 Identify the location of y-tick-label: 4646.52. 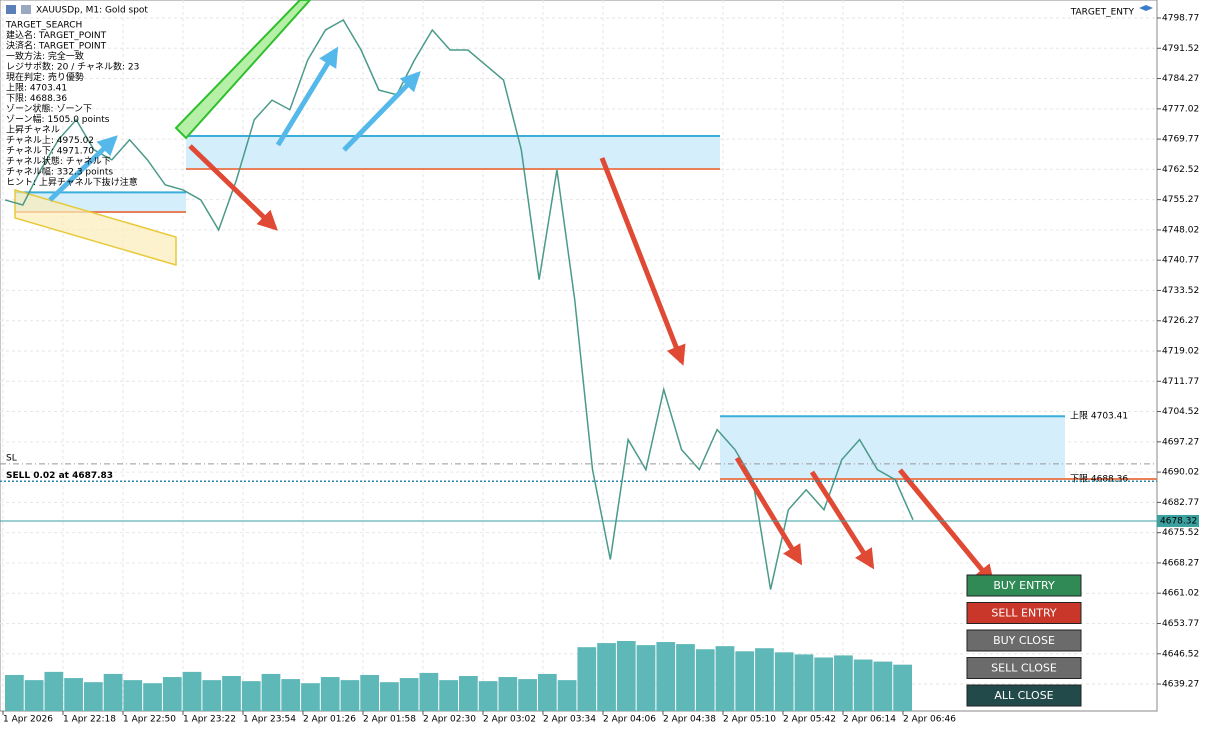
(1180, 654).